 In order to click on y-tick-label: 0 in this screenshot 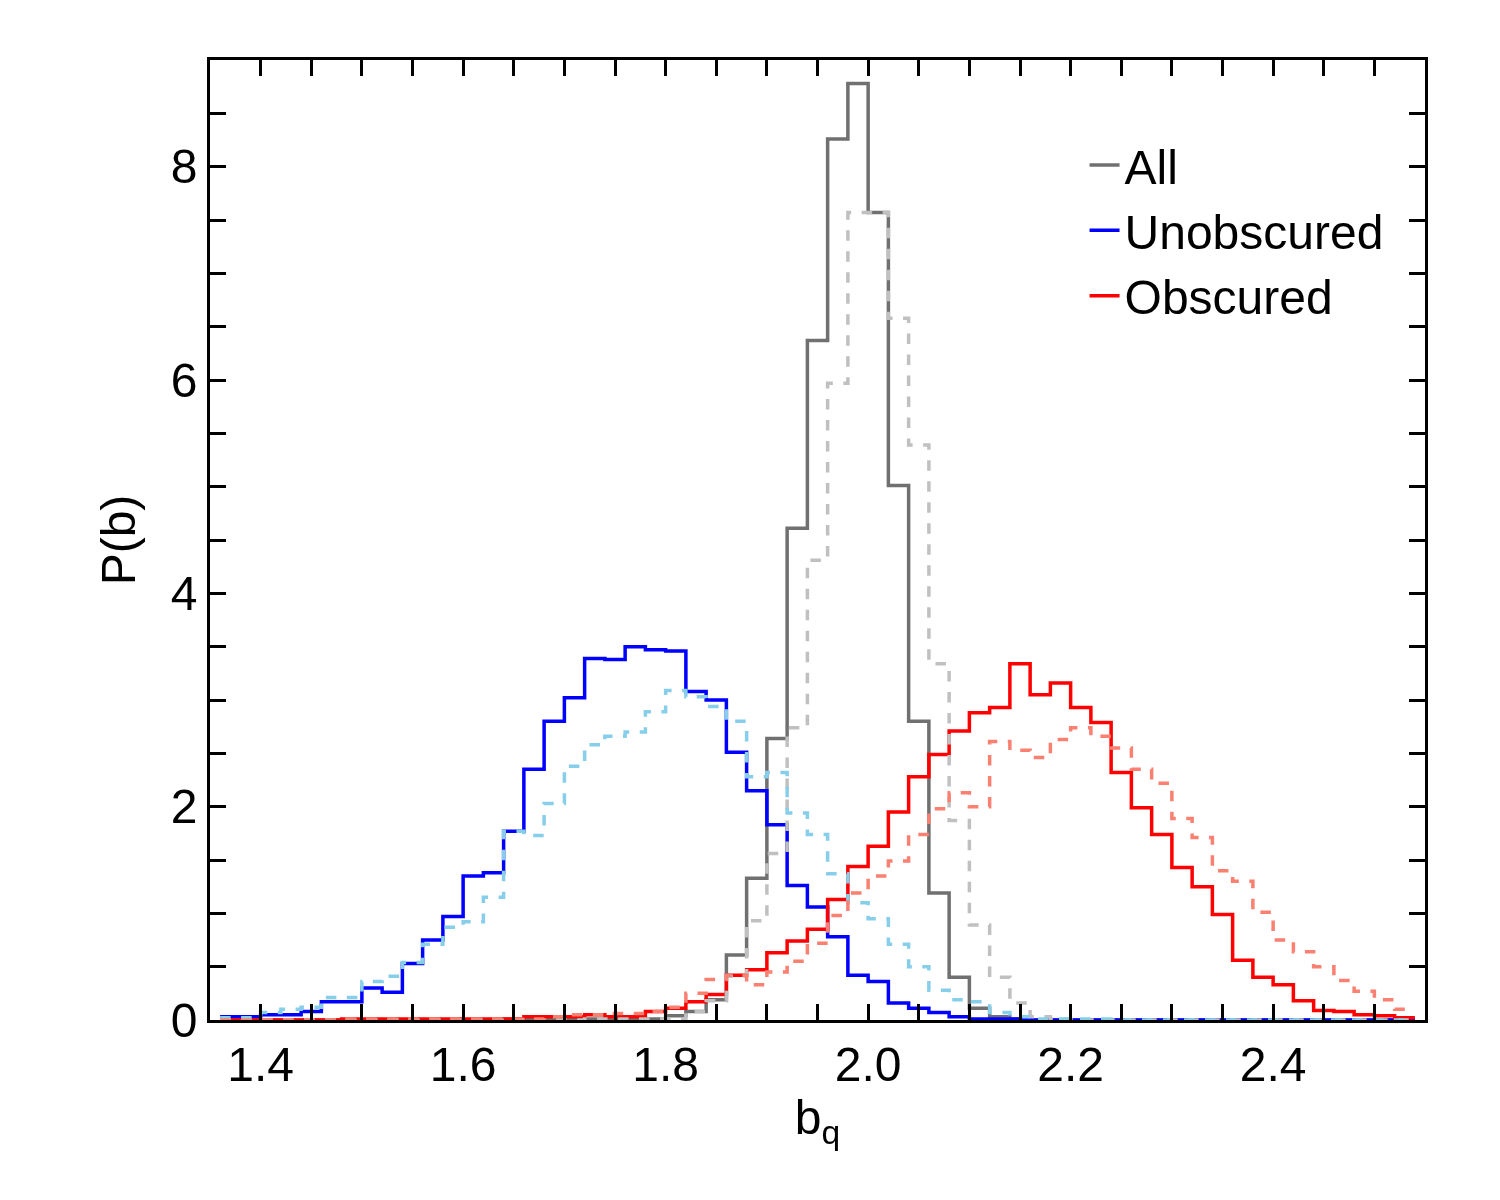, I will do `click(184, 1020)`.